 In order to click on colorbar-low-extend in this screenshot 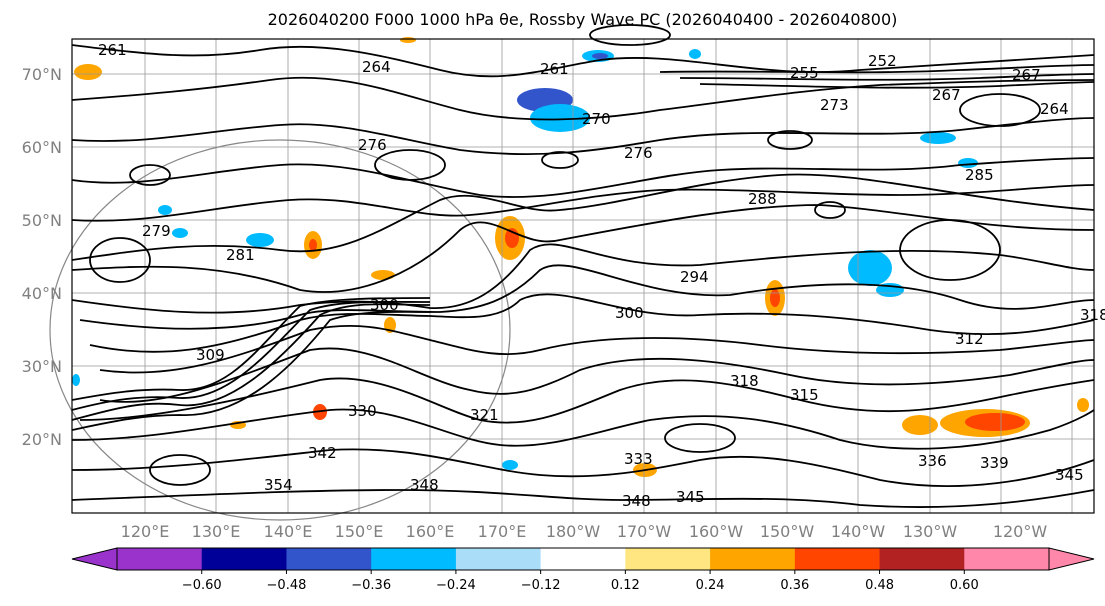, I will do `click(94, 559)`.